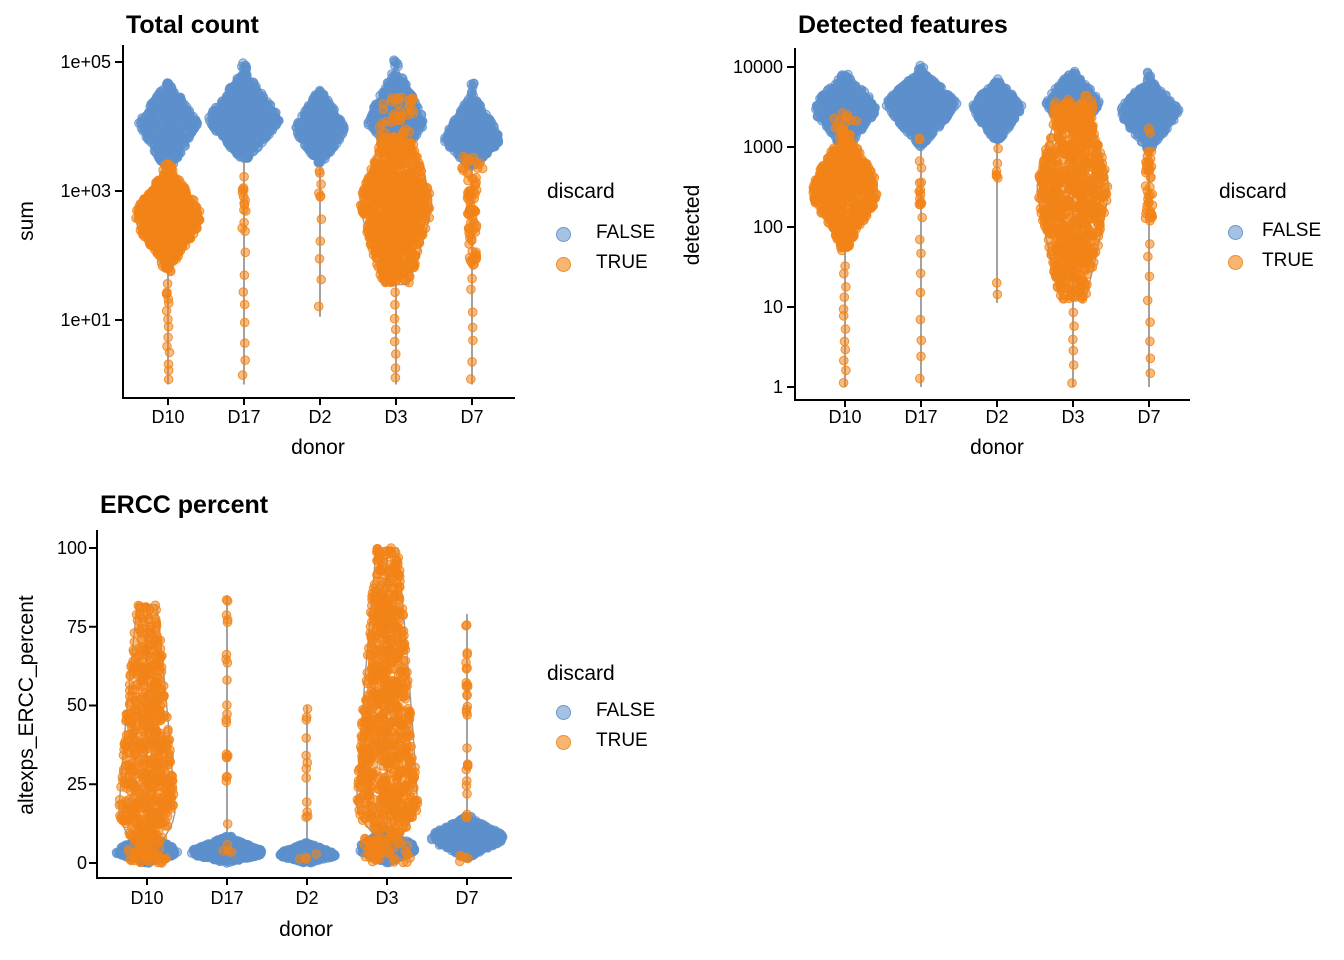 This screenshot has height=960, width=1344. What do you see at coordinates (762, 147) in the screenshot?
I see `y-tick-label: 1000` at bounding box center [762, 147].